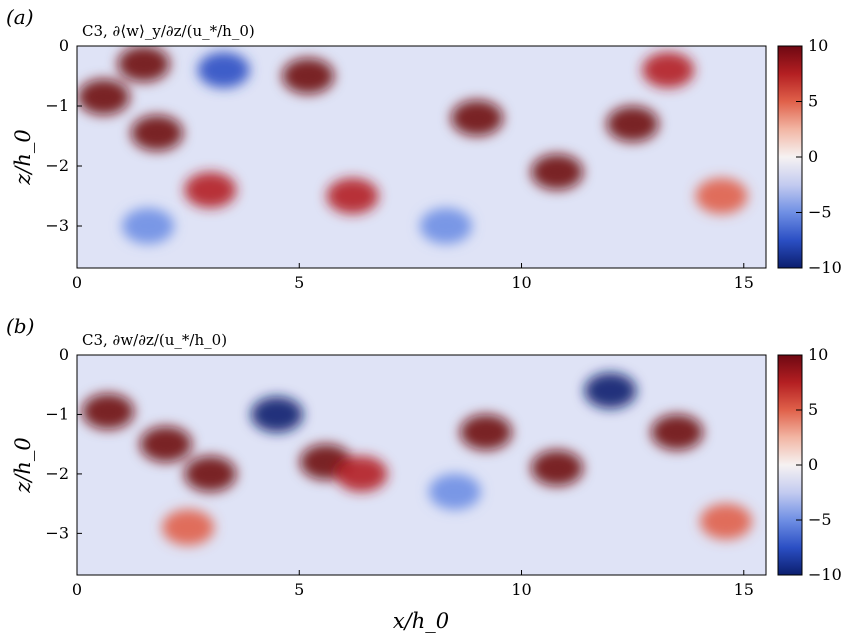 Image resolution: width=850 pixels, height=638 pixels. What do you see at coordinates (154, 340) in the screenshot?
I see `panel-b-title: C3, ∂w/∂z/(u_*/h_0)` at bounding box center [154, 340].